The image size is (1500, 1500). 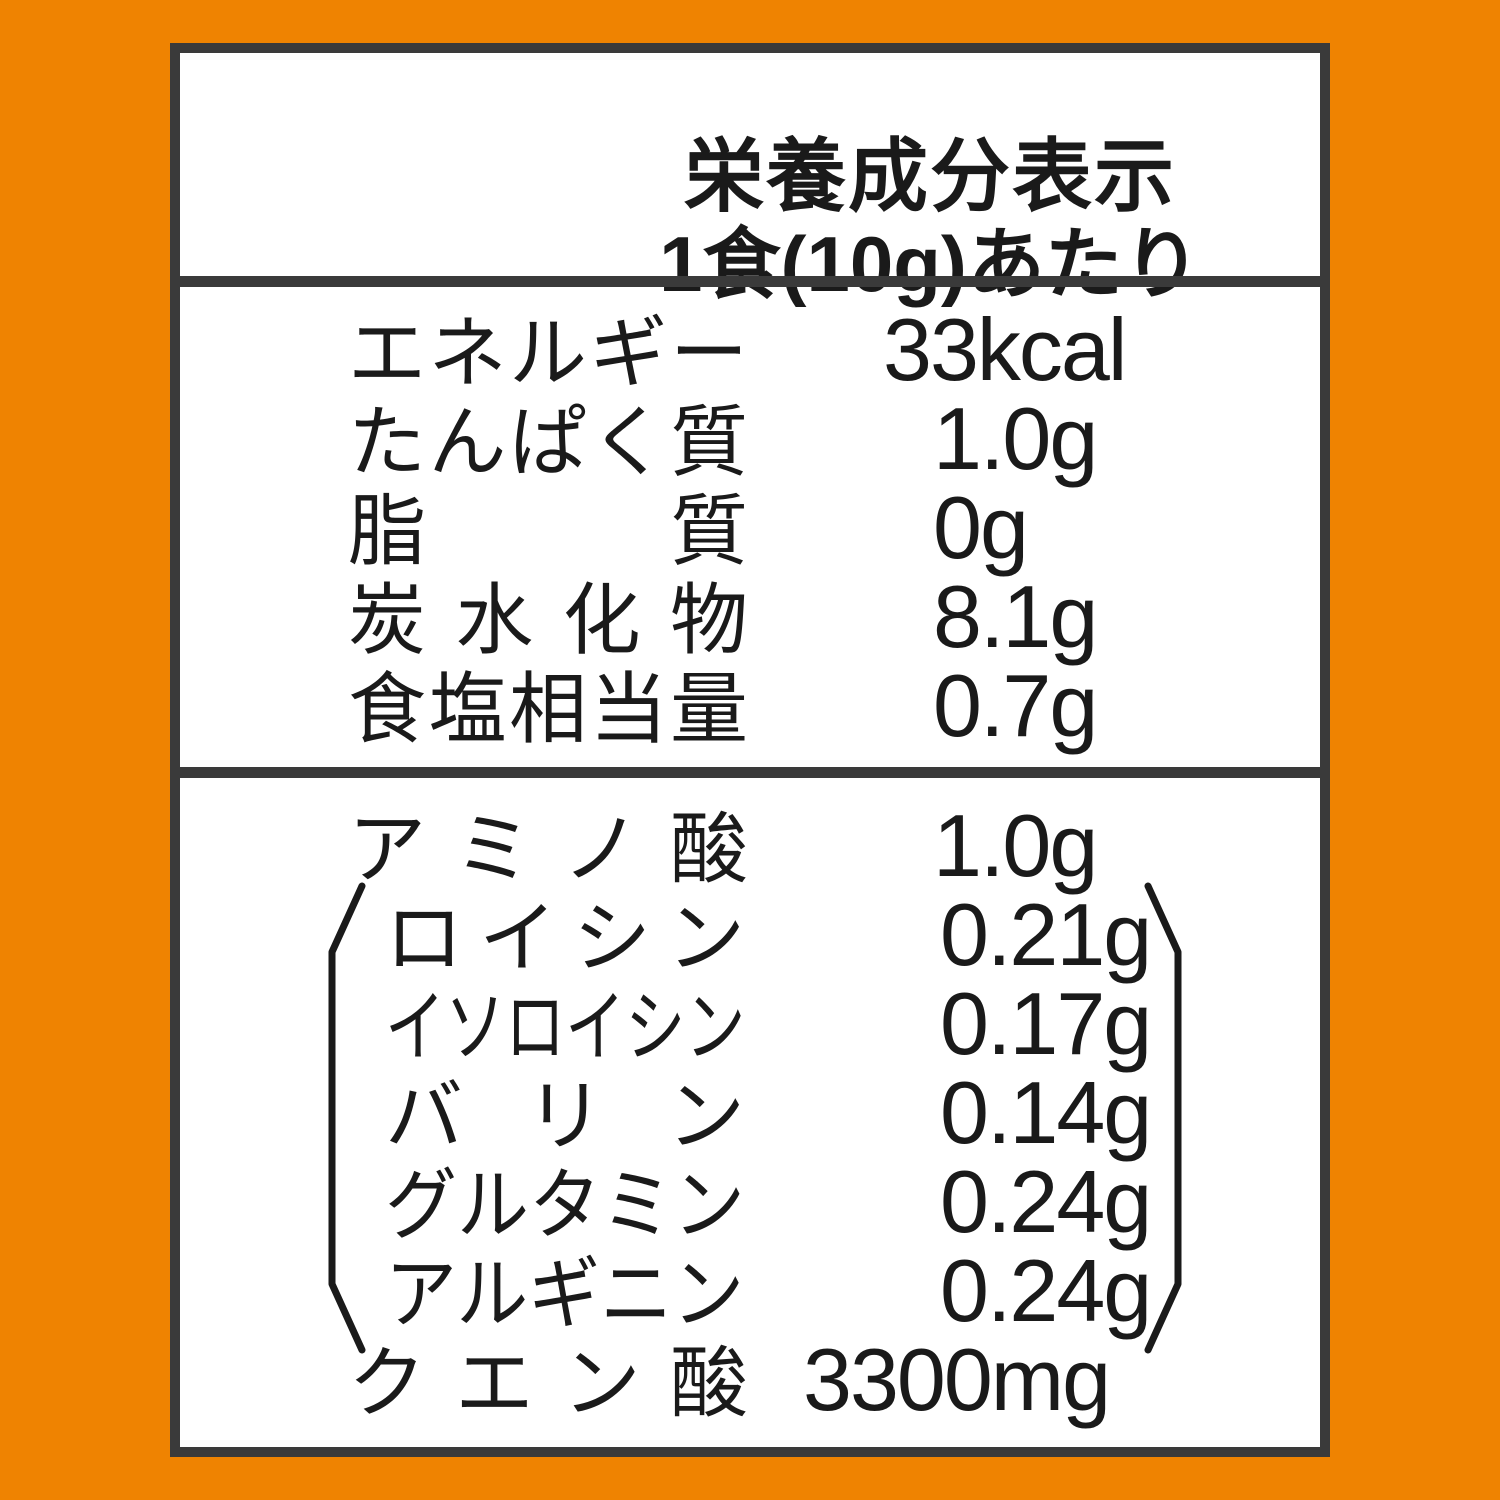 I want to click on nutrient-label: エネルギー, so click(x=548, y=353).